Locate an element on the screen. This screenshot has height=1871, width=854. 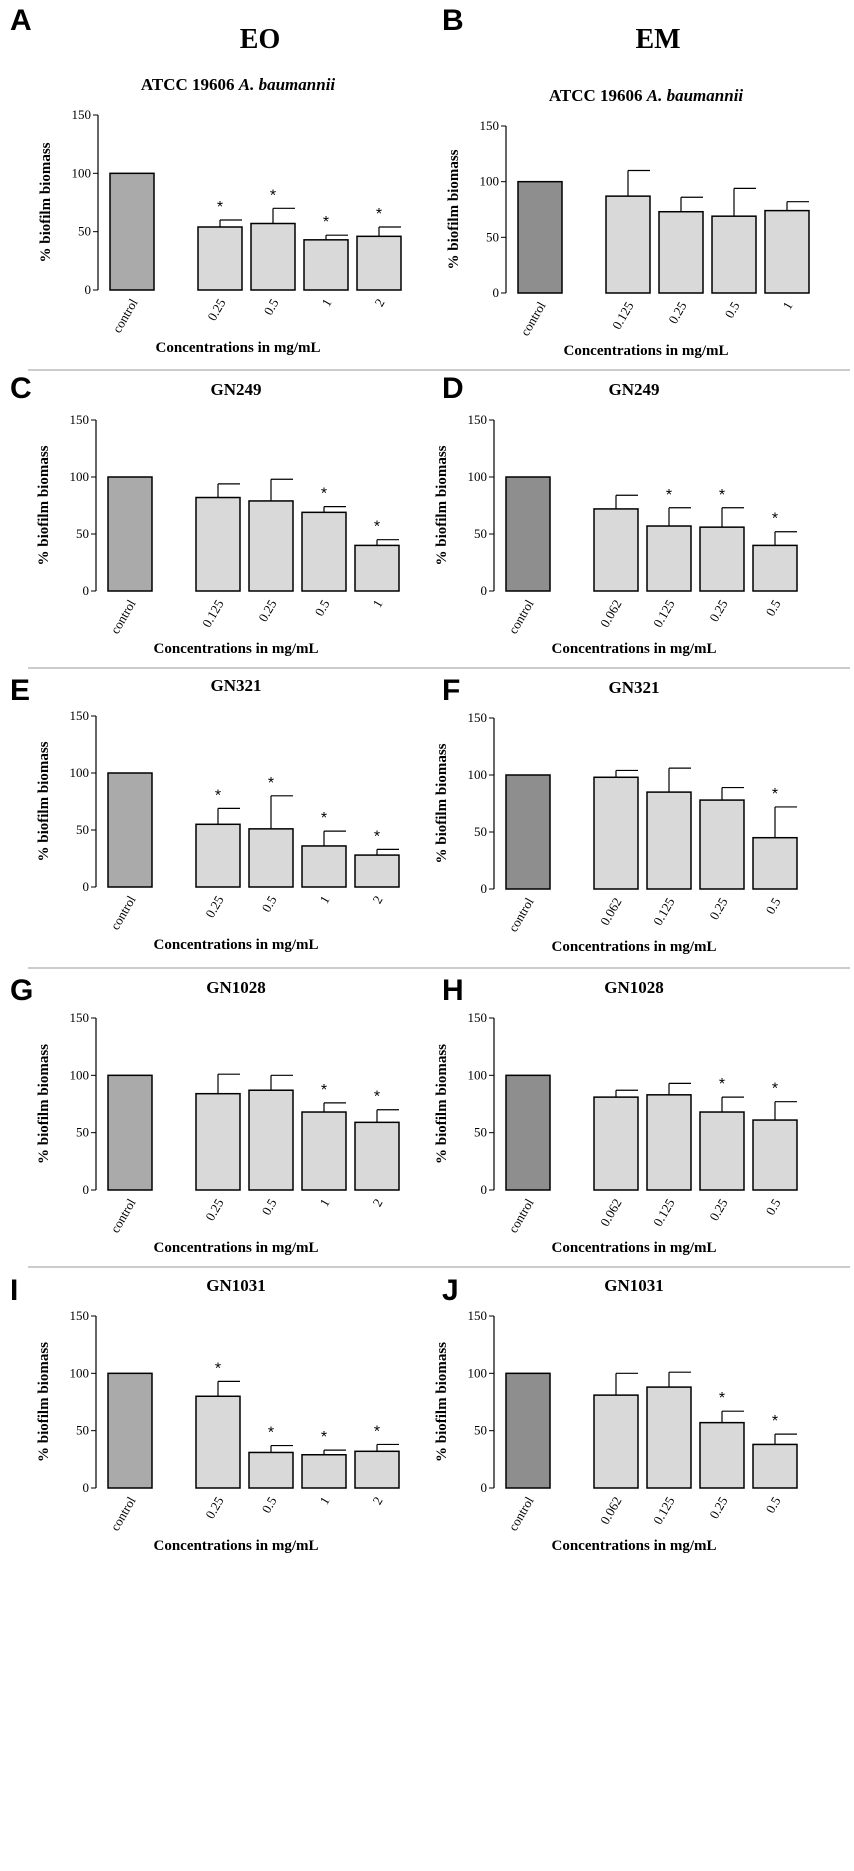
x-tick-label: 2 is located at coordinates (377, 1202).